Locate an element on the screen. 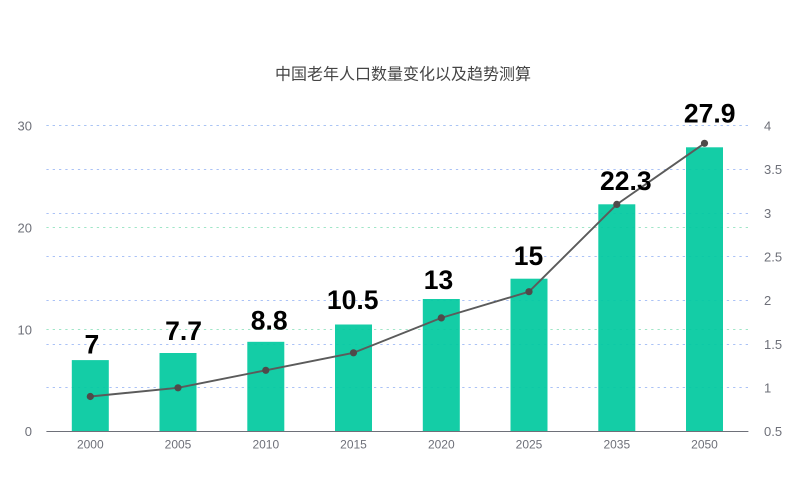 This screenshot has width=808, height=501. svg-text: 1 is located at coordinates (767, 388).